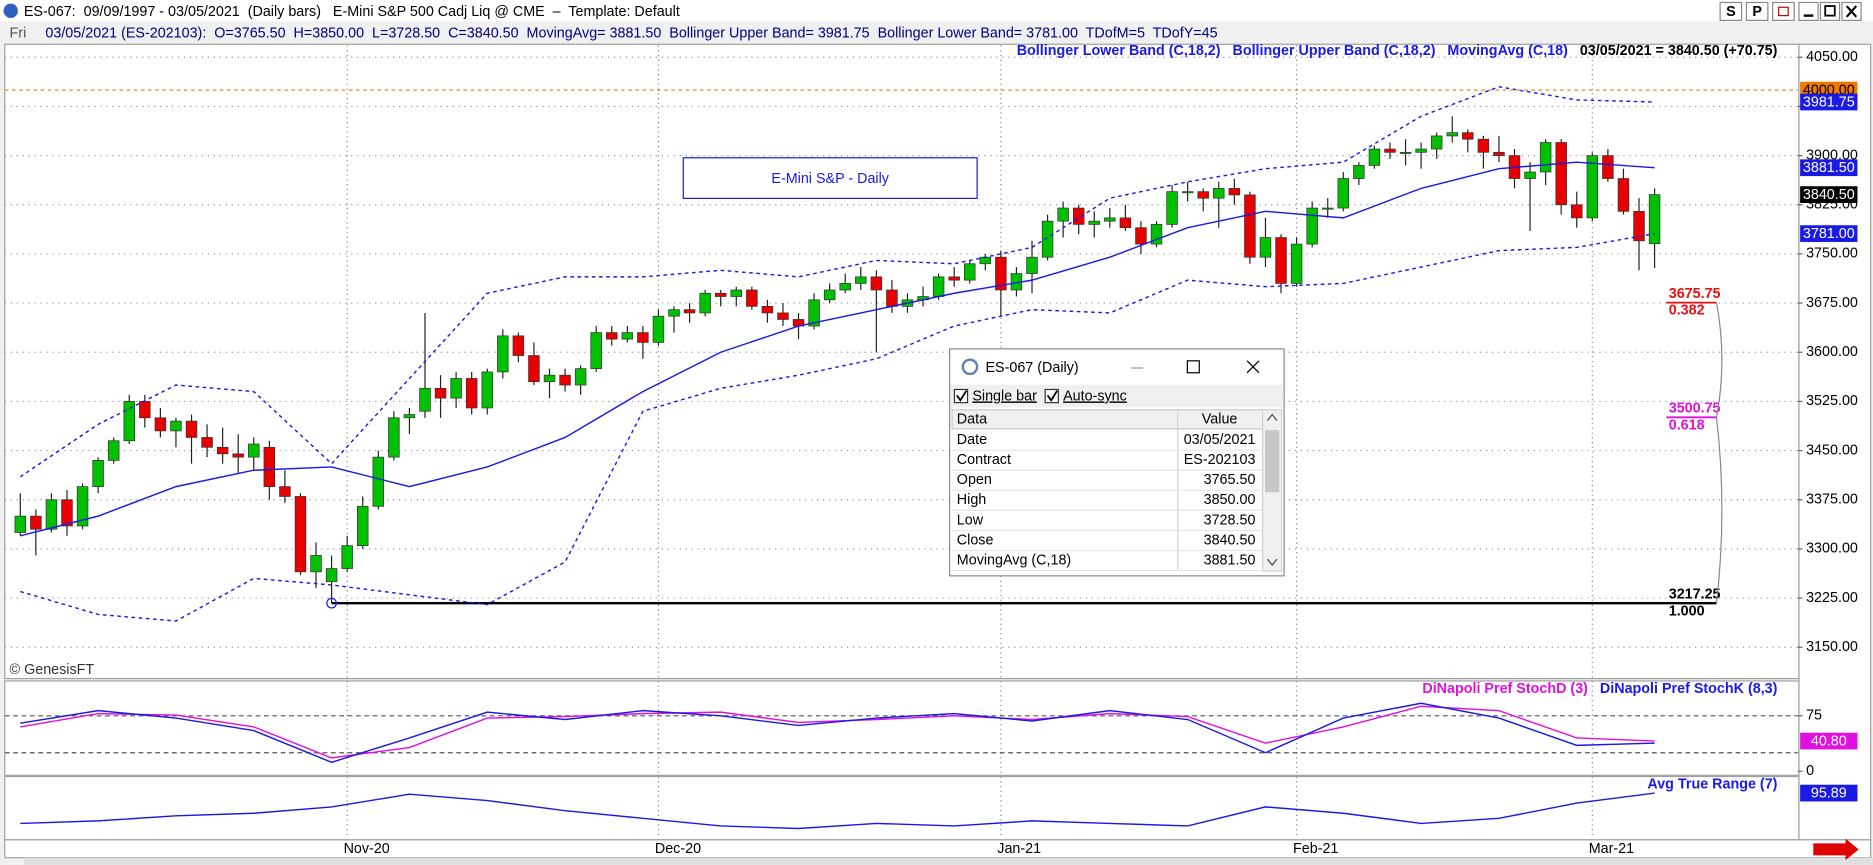 The height and width of the screenshot is (865, 1873). What do you see at coordinates (1832, 254) in the screenshot?
I see `y-tick-label: 3750.00` at bounding box center [1832, 254].